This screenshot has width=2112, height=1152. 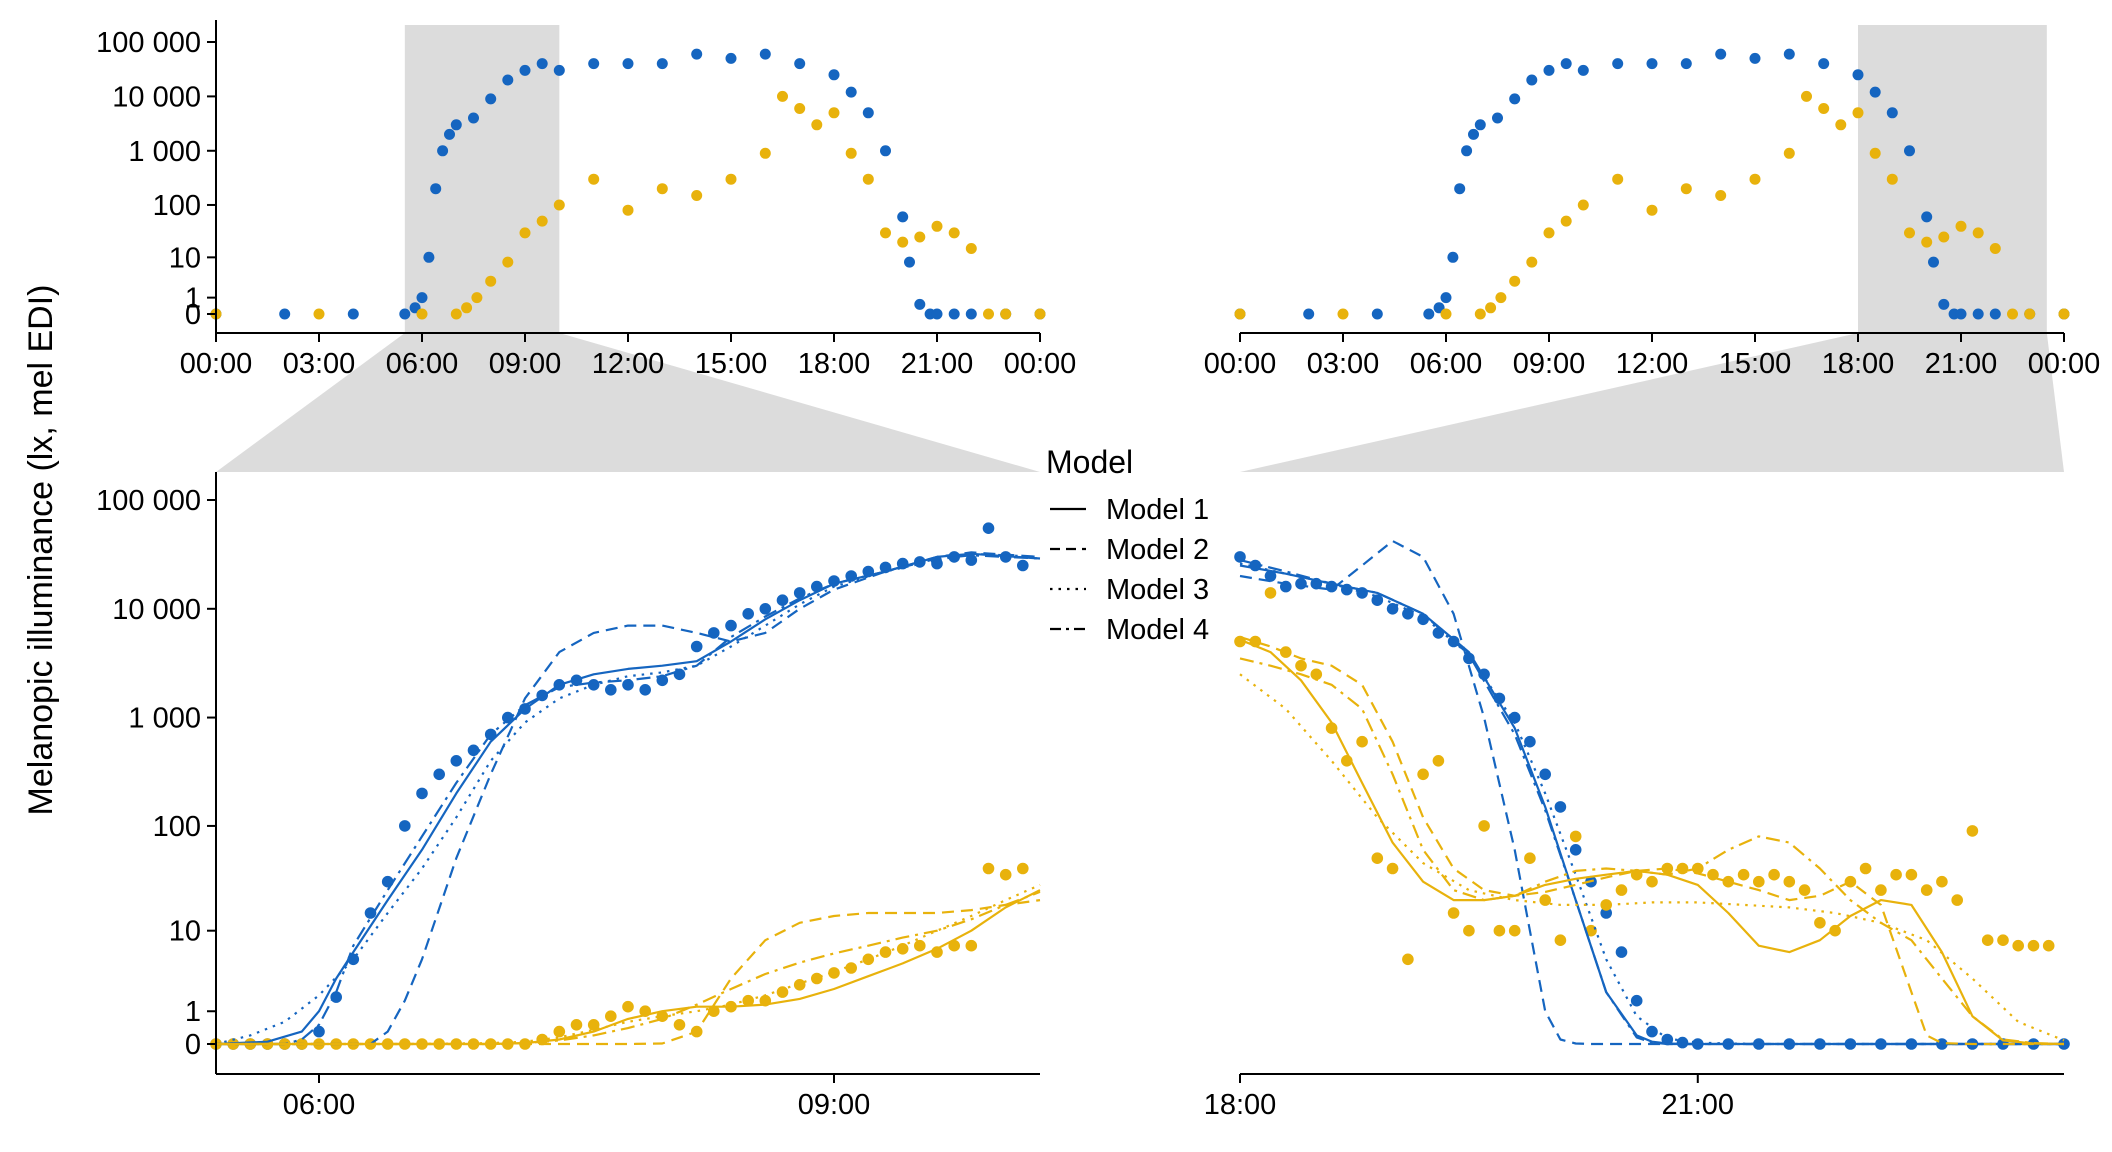 What do you see at coordinates (1343, 364) in the screenshot?
I see `x-tick-label: 03:00` at bounding box center [1343, 364].